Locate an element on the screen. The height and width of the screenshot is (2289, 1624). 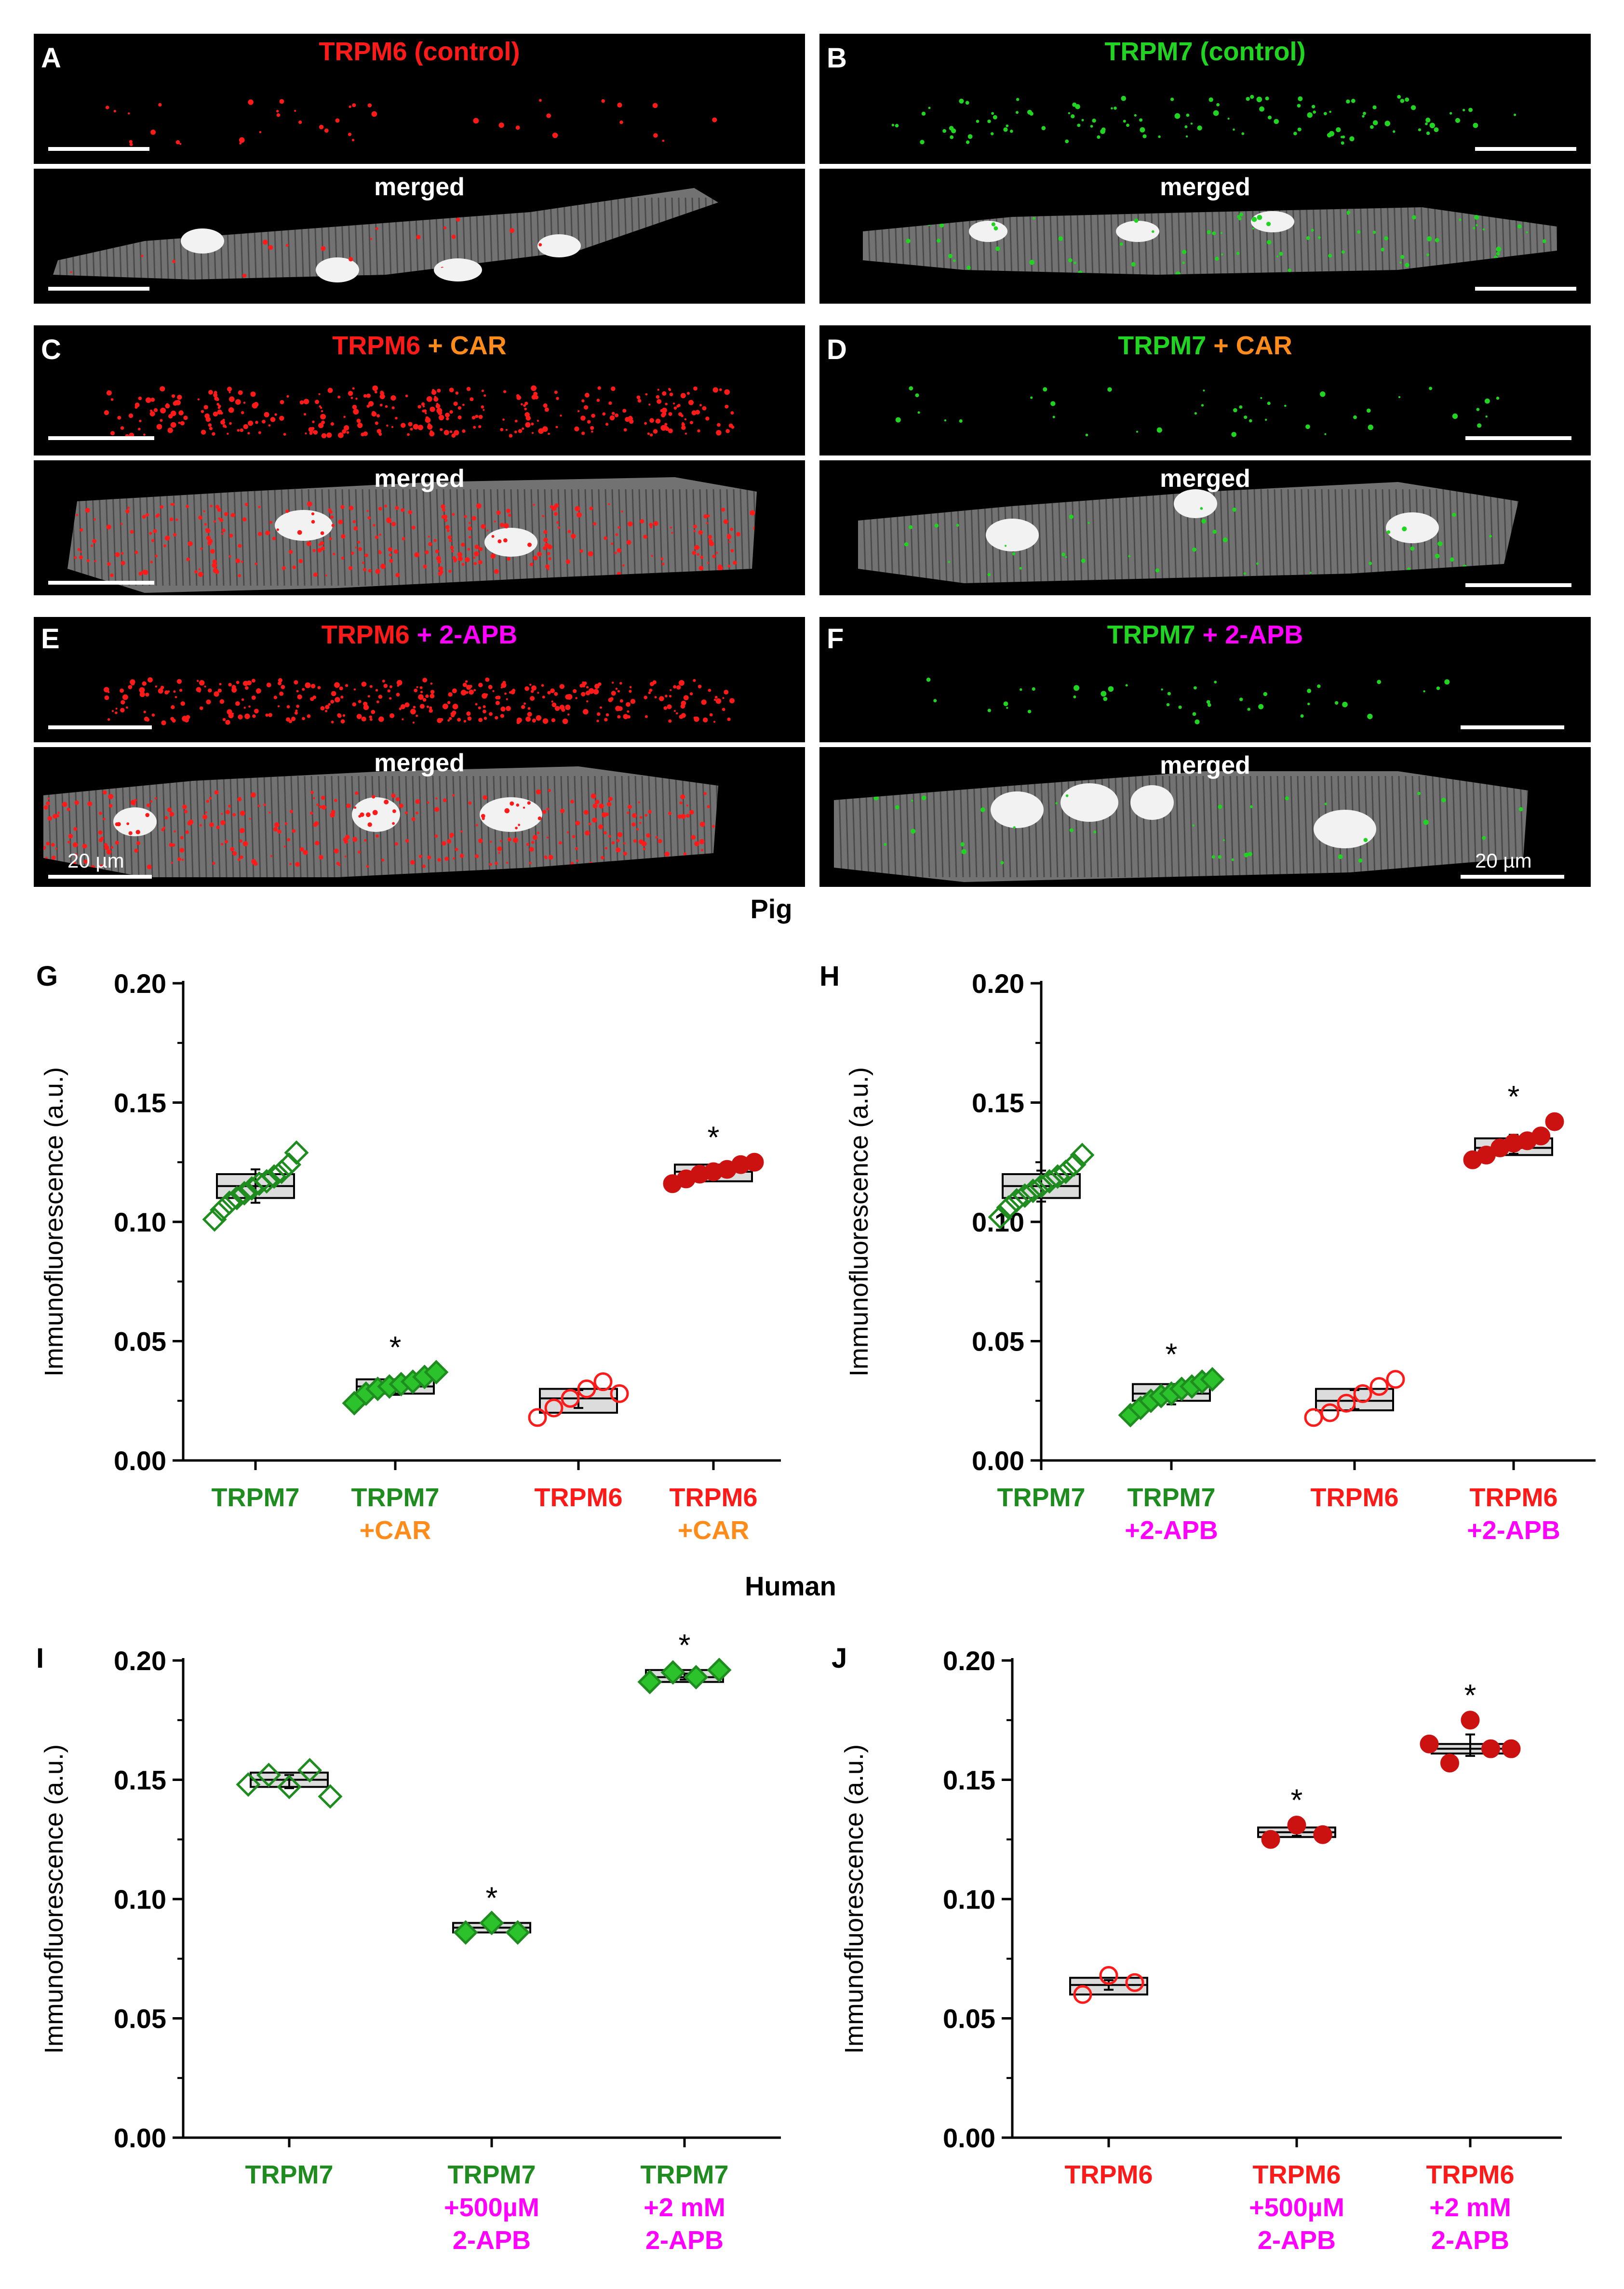
merged-label-e: merged is located at coordinates (419, 763).